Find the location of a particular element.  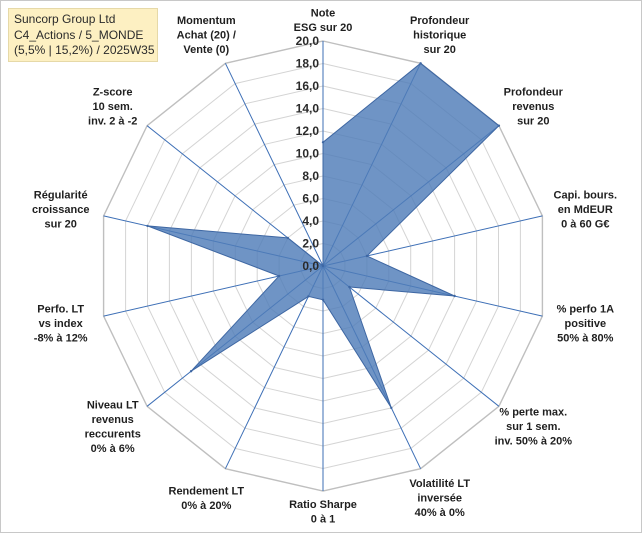

tick-label: 14,0 is located at coordinates (308, 109).